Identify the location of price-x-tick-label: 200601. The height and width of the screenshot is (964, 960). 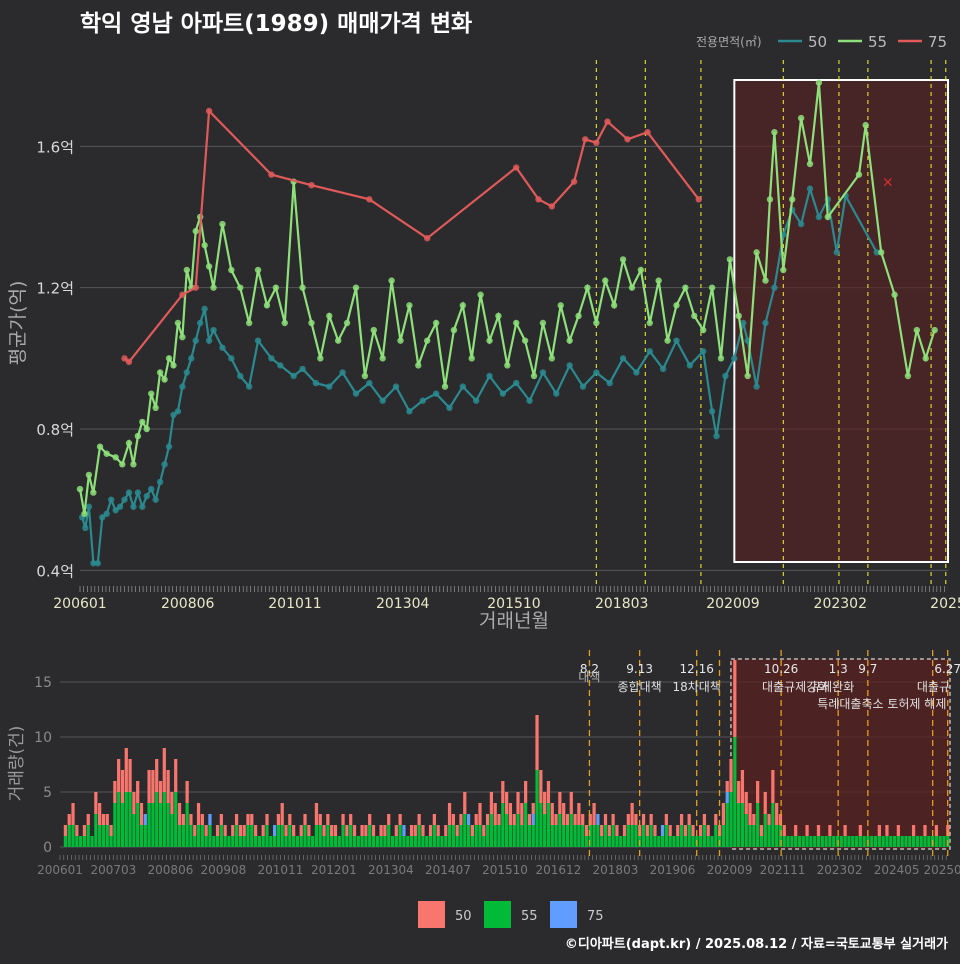
(79, 604).